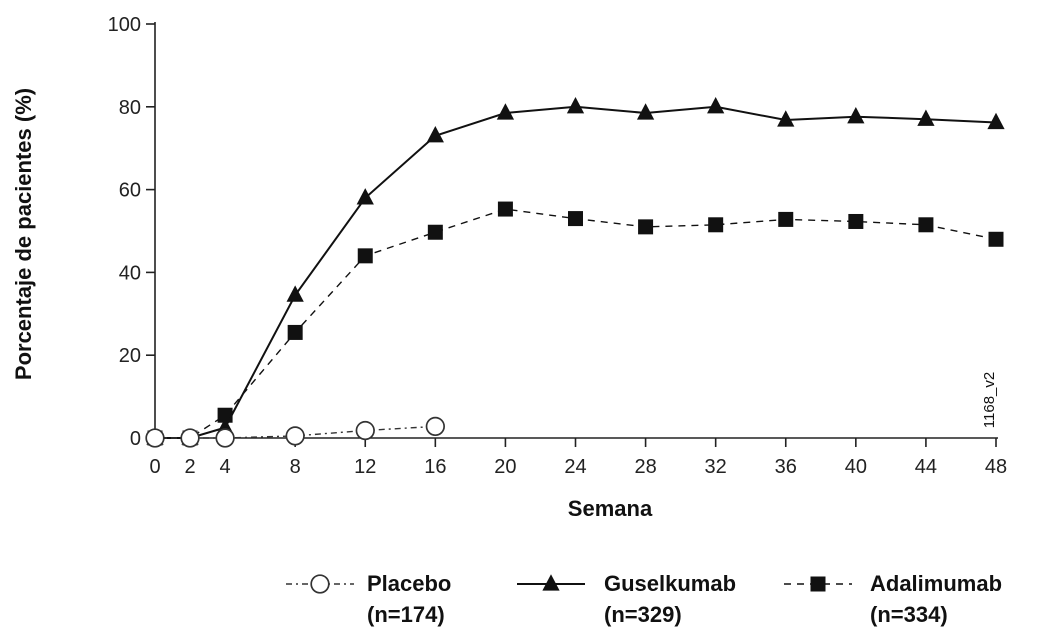 This screenshot has height=631, width=1054. Describe the element at coordinates (645, 467) in the screenshot. I see `x-tick-label: 28` at that location.